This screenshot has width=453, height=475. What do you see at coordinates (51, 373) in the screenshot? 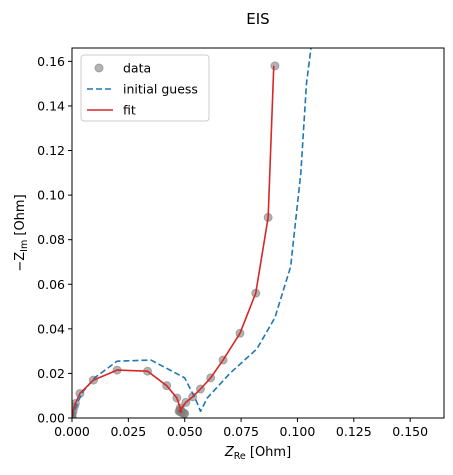
I see `y-tick-label: 0.02` at bounding box center [51, 373].